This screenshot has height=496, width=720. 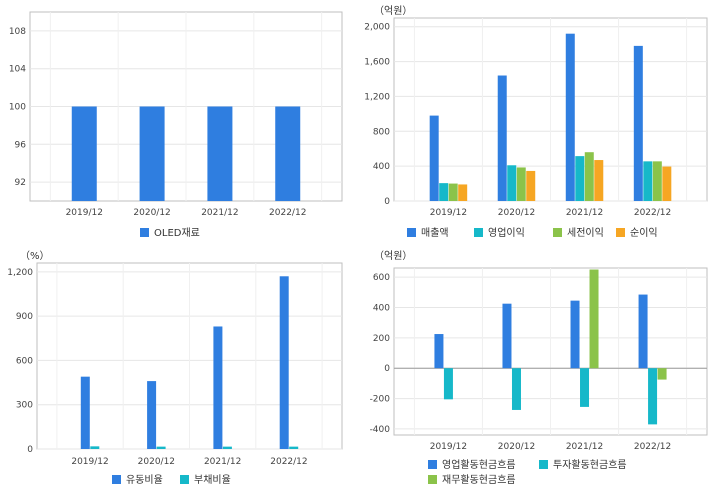 I want to click on legend-item: 부채비율, so click(x=205, y=480).